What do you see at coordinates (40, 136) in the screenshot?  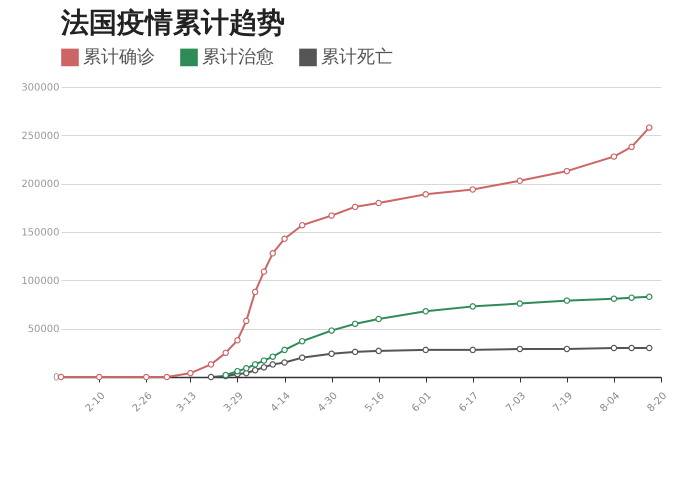 I see `y-tick-label: 250000` at bounding box center [40, 136].